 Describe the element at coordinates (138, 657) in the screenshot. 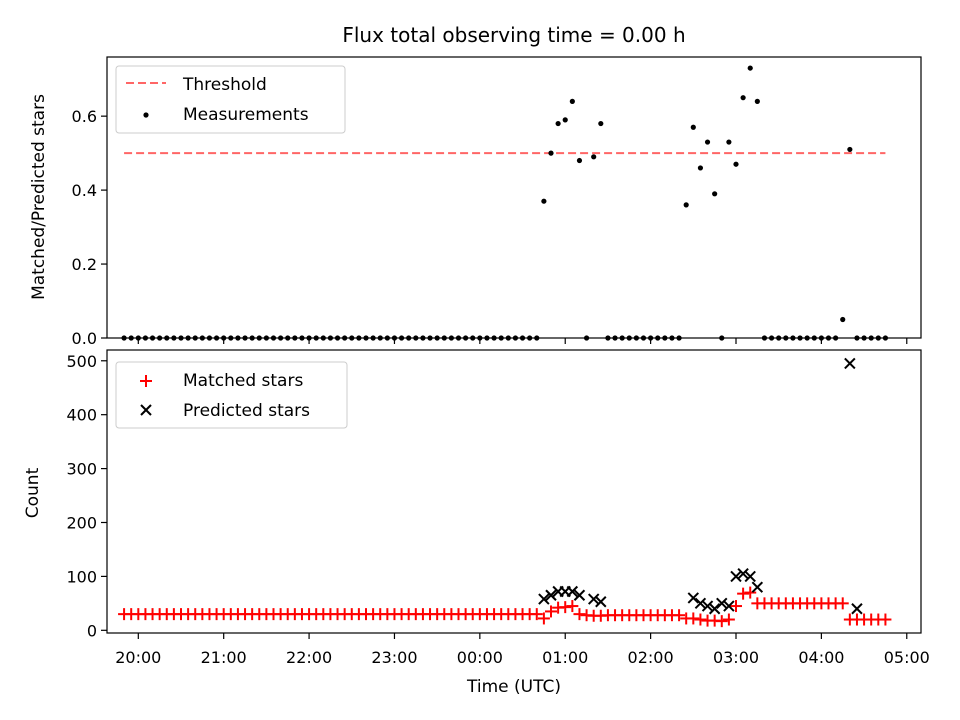

I see `x-tick-label: 20:00` at that location.